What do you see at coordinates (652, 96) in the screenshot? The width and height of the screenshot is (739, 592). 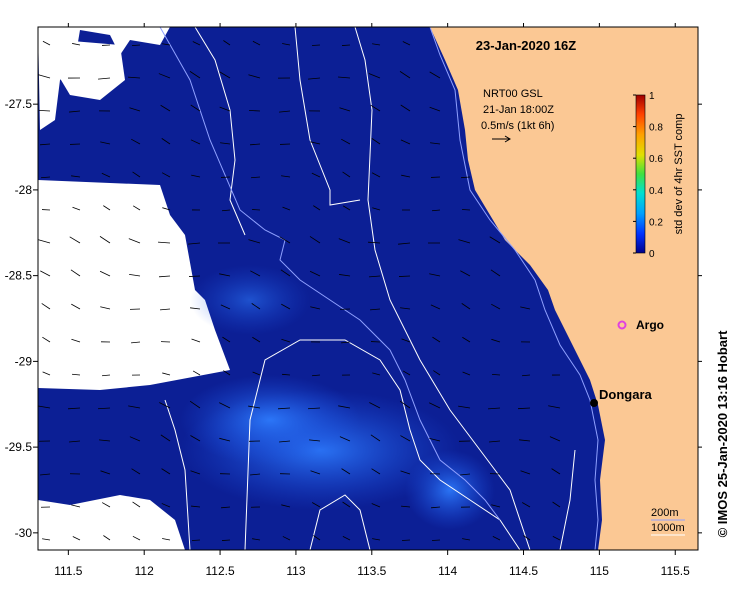 I see `colorbar-tick-label: 1` at bounding box center [652, 96].